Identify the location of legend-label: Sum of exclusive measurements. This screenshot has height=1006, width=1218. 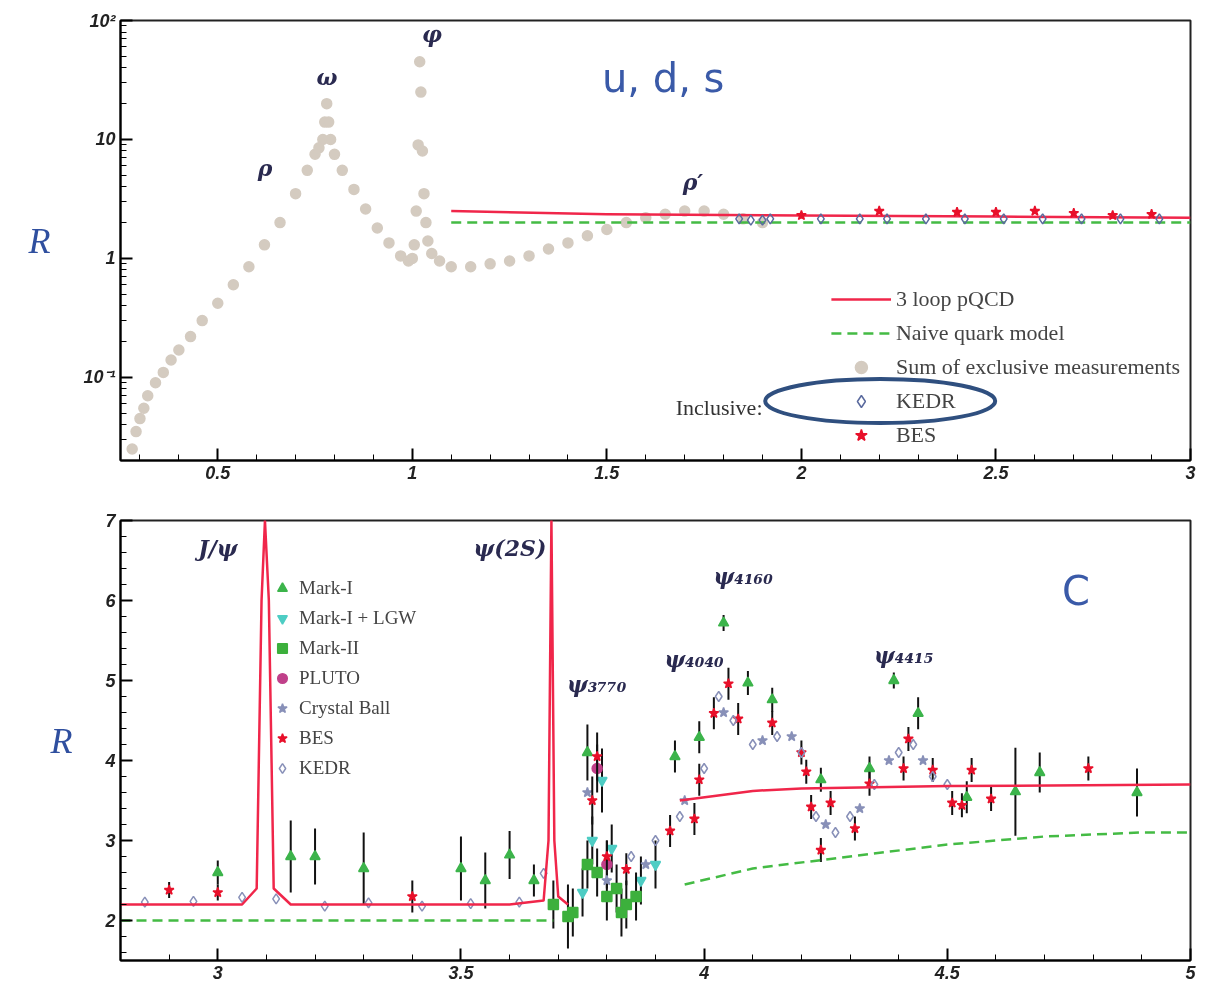
(1037, 367).